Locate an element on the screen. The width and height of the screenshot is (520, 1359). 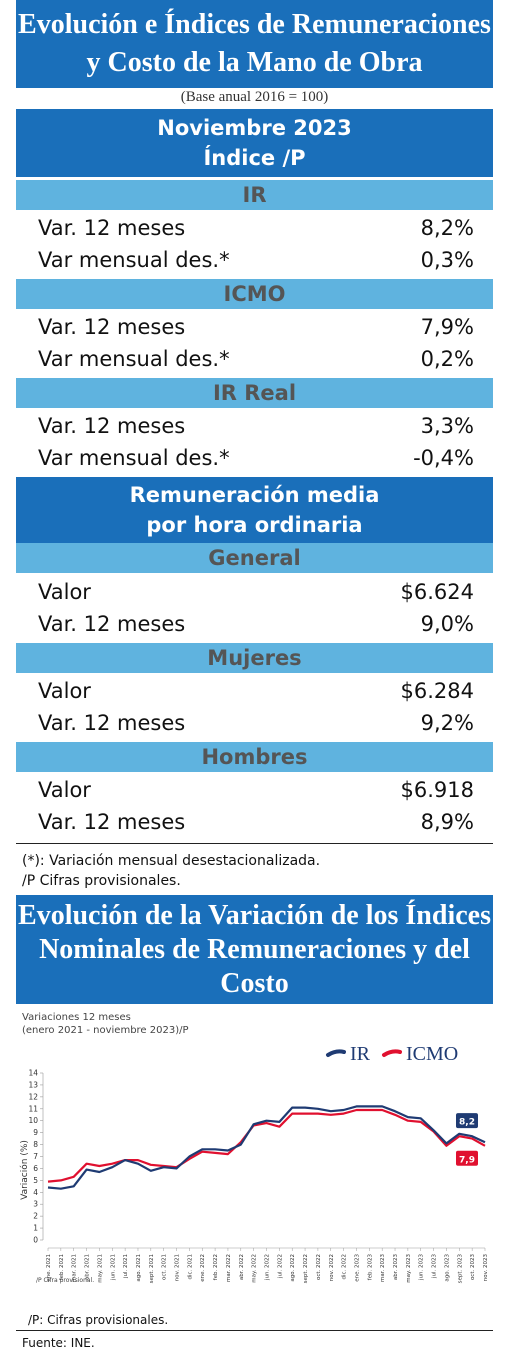
chart-subtitle-line2: (enero 2021 - noviembre 2023)/P is located at coordinates (105, 1030).